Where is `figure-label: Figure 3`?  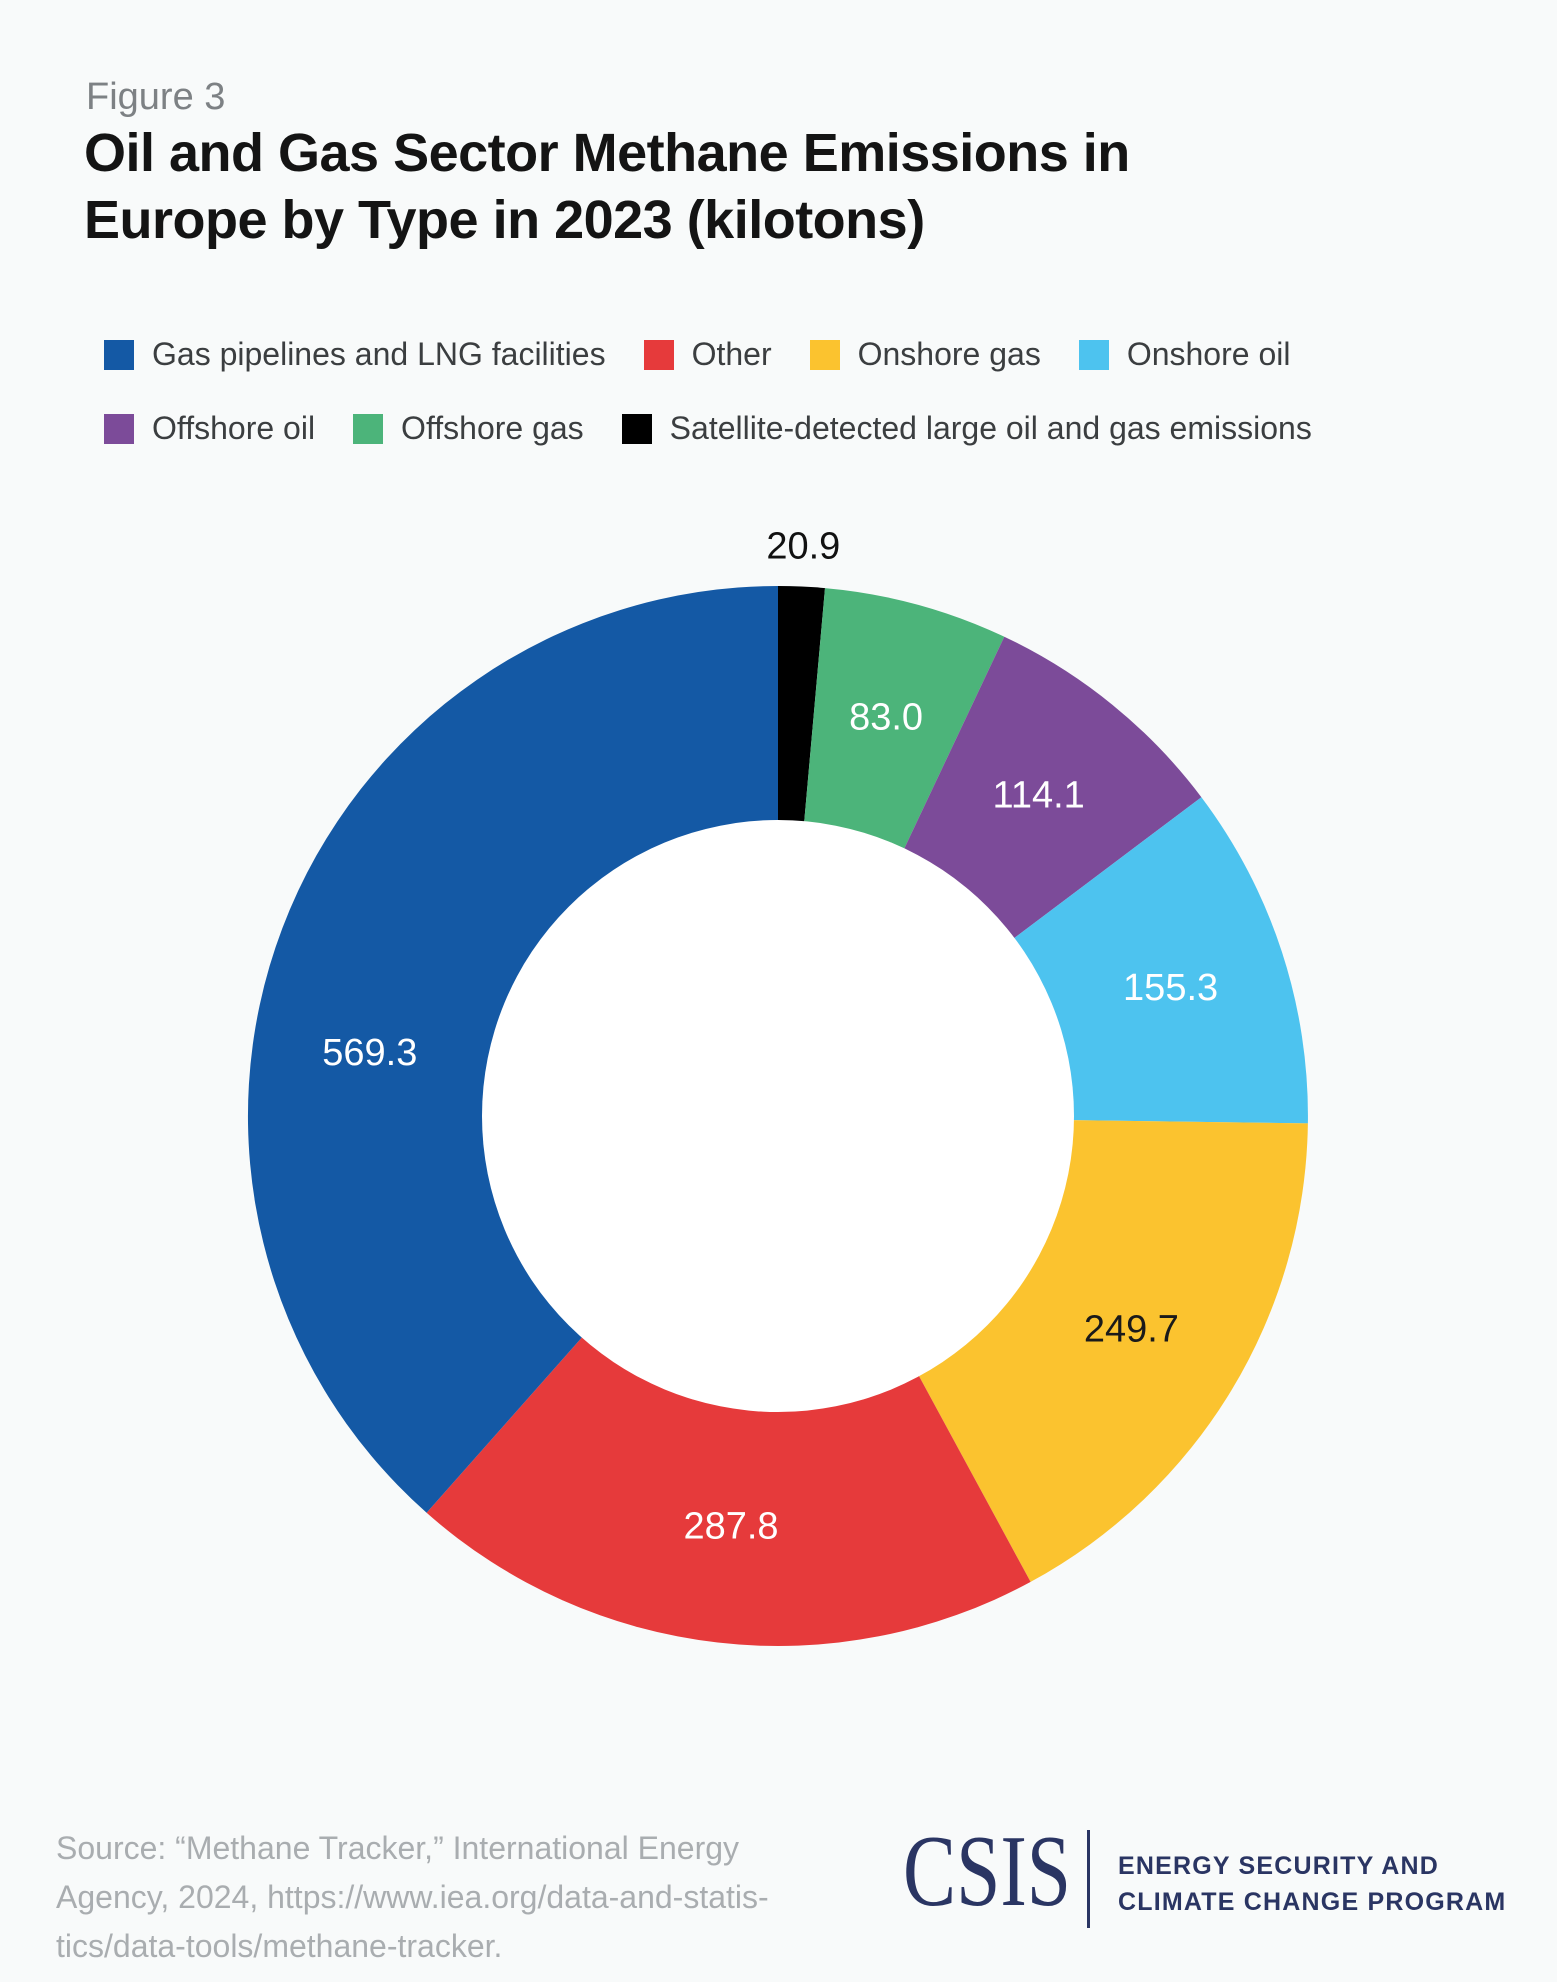
figure-label: Figure 3 is located at coordinates (156, 97).